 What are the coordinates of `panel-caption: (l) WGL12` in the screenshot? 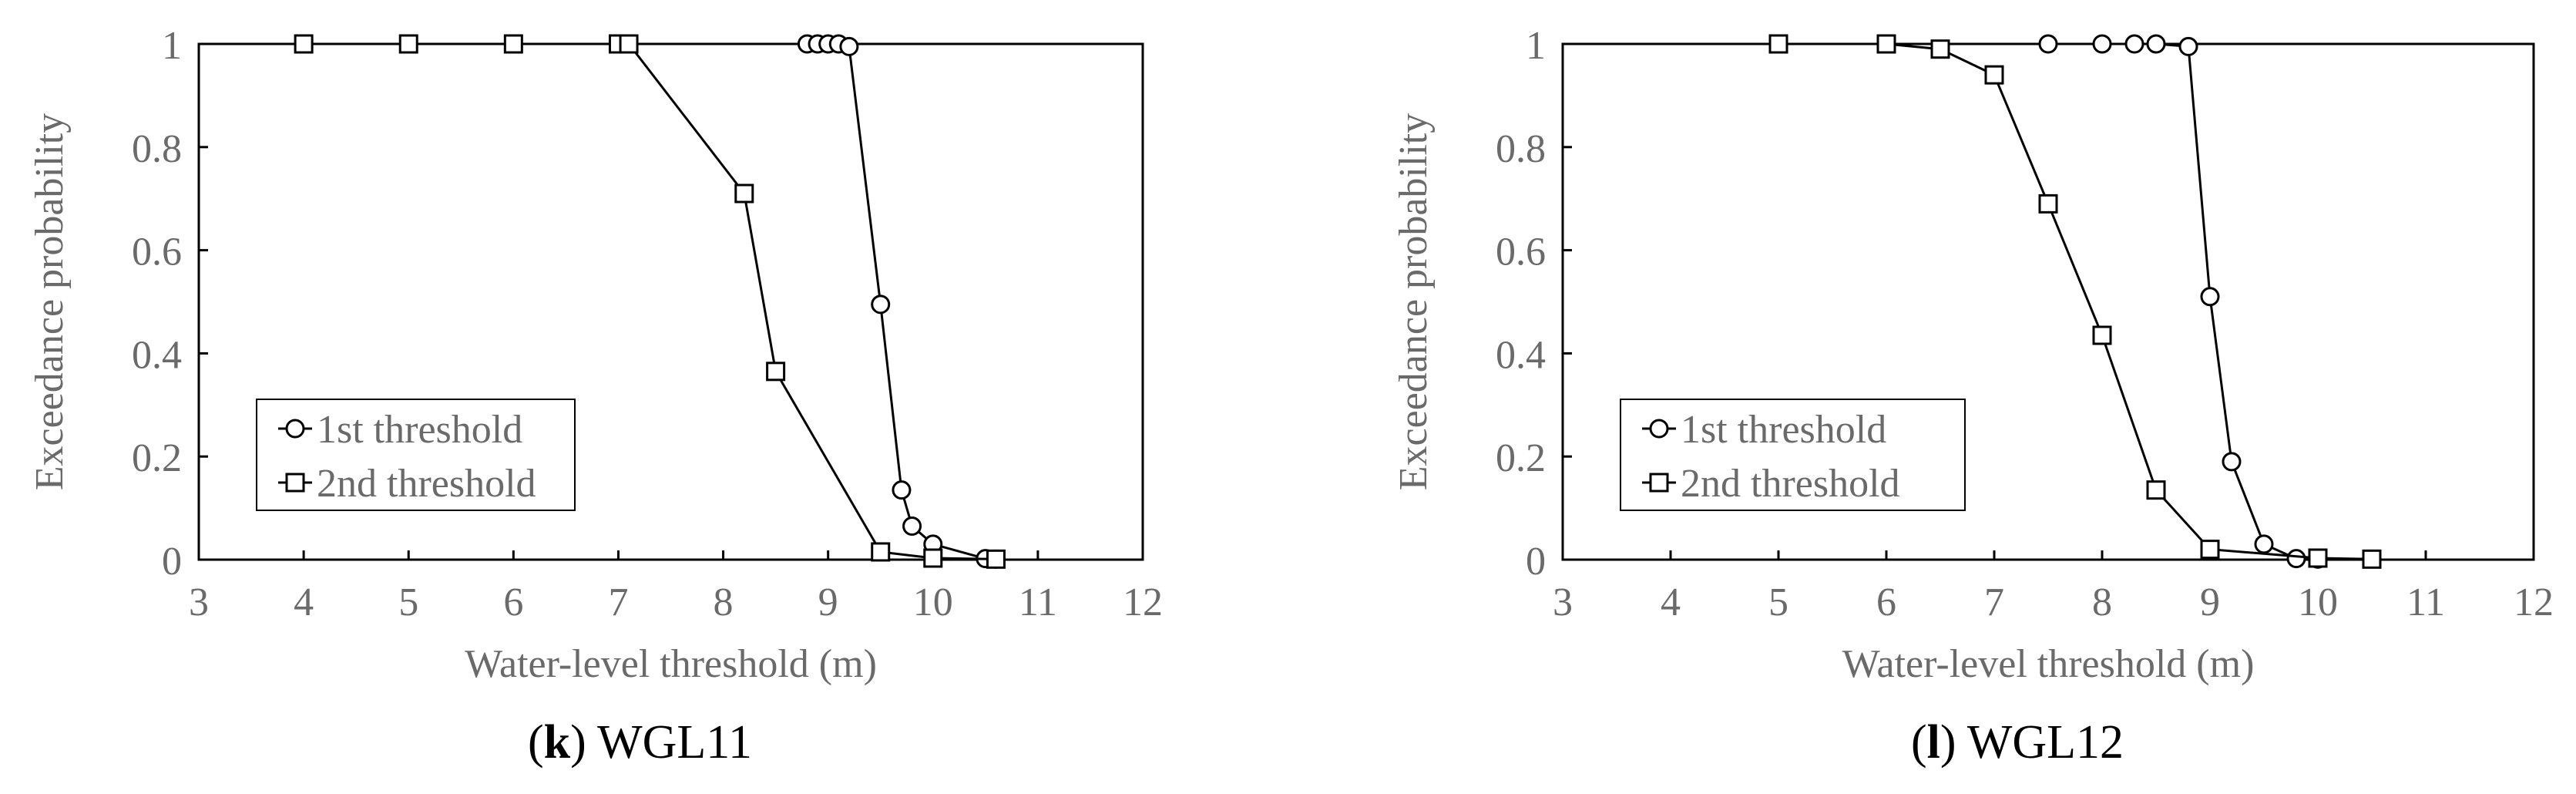 It's located at (2017, 742).